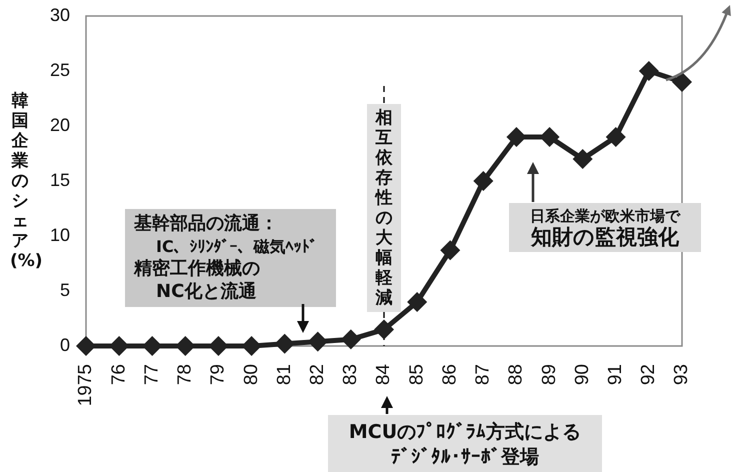  What do you see at coordinates (218, 375) in the screenshot?
I see `x-tick-label: 79` at bounding box center [218, 375].